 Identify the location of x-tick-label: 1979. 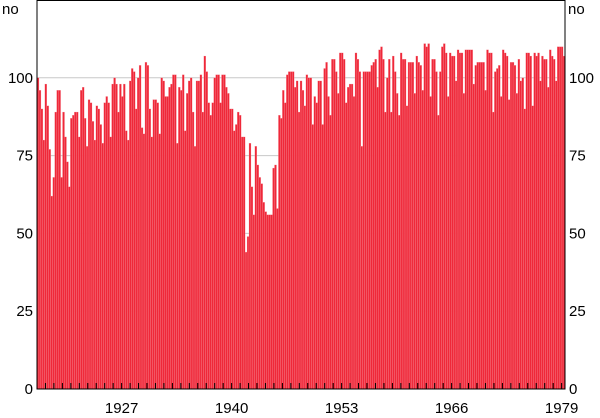
(561, 408).